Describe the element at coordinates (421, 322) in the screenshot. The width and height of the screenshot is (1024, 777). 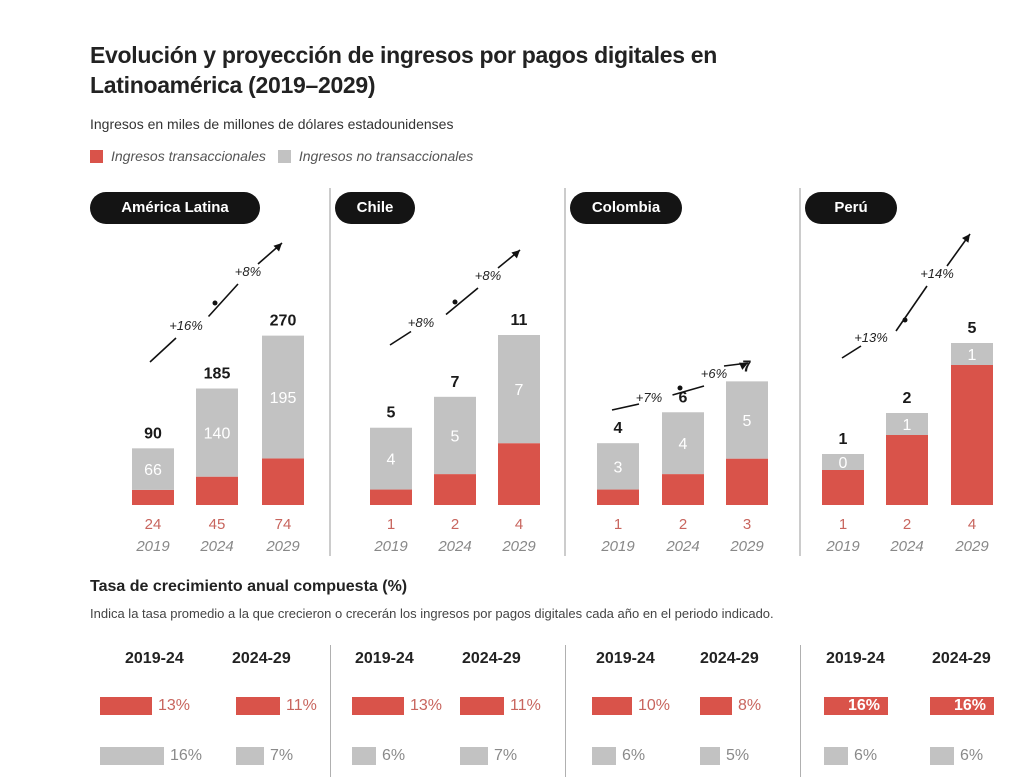
I see `growth-label-2019-24: +8%` at that location.